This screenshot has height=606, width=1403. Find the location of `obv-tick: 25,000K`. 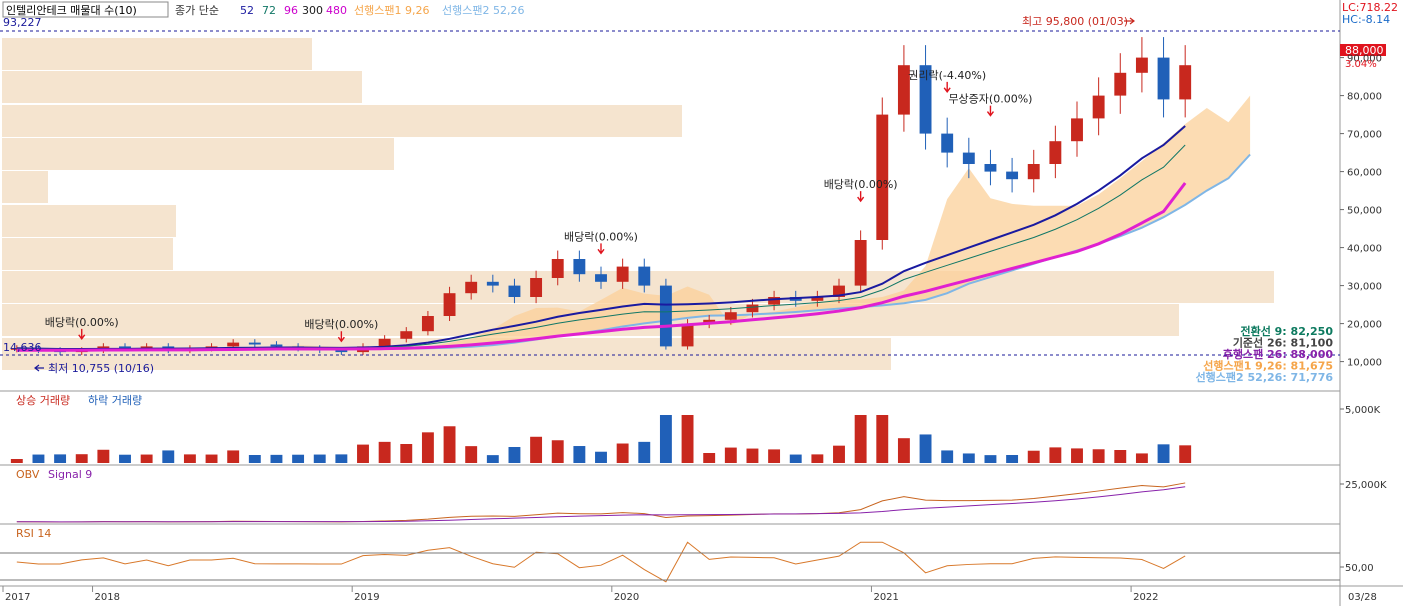

obv-tick: 25,000K is located at coordinates (1366, 485).